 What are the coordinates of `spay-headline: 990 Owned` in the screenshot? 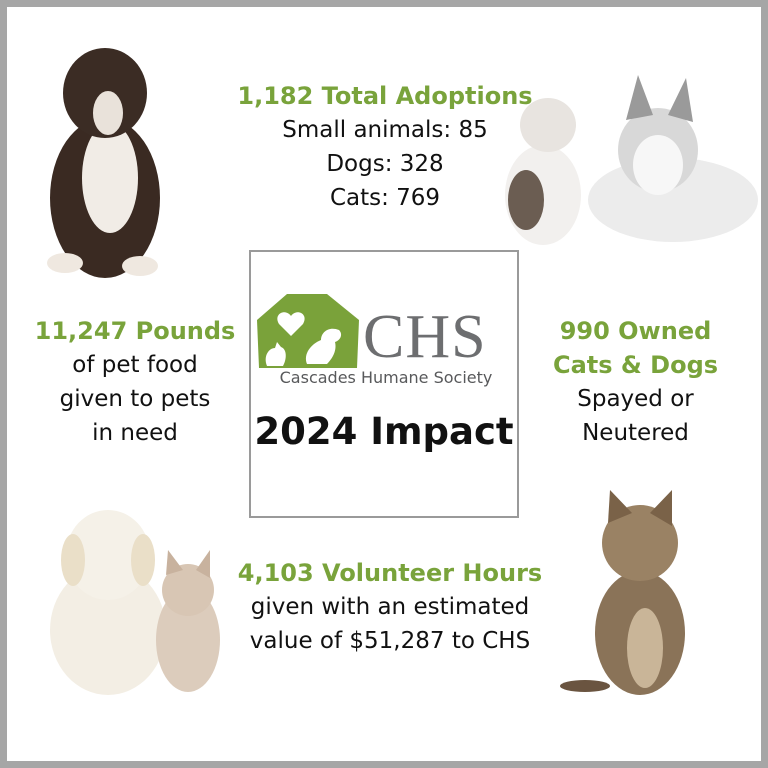 It's located at (635, 331).